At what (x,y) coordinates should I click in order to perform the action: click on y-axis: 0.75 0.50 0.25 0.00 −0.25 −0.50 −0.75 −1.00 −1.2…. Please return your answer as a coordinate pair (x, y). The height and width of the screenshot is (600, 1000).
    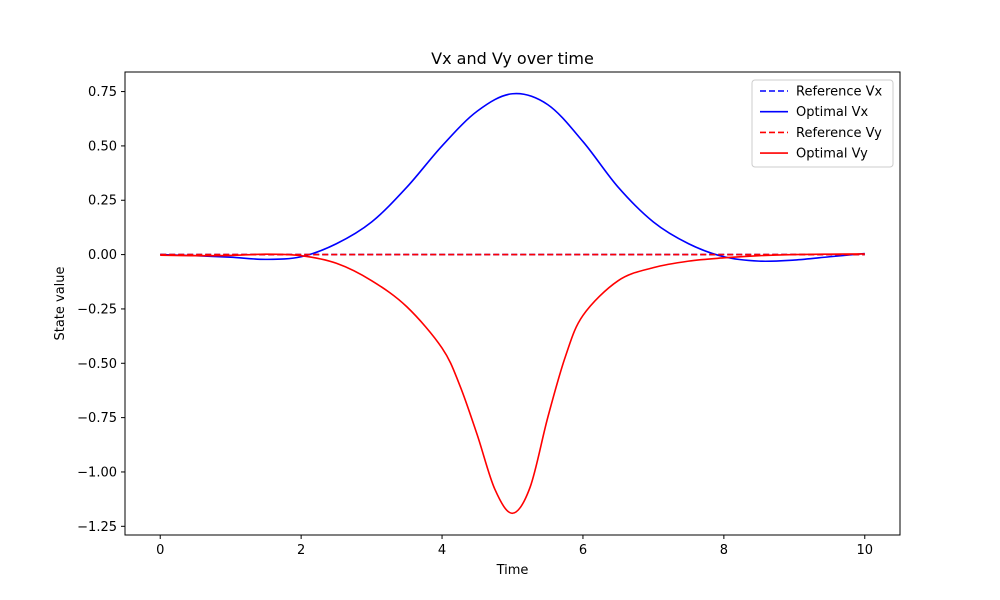
    Looking at the image, I should click on (101, 310).